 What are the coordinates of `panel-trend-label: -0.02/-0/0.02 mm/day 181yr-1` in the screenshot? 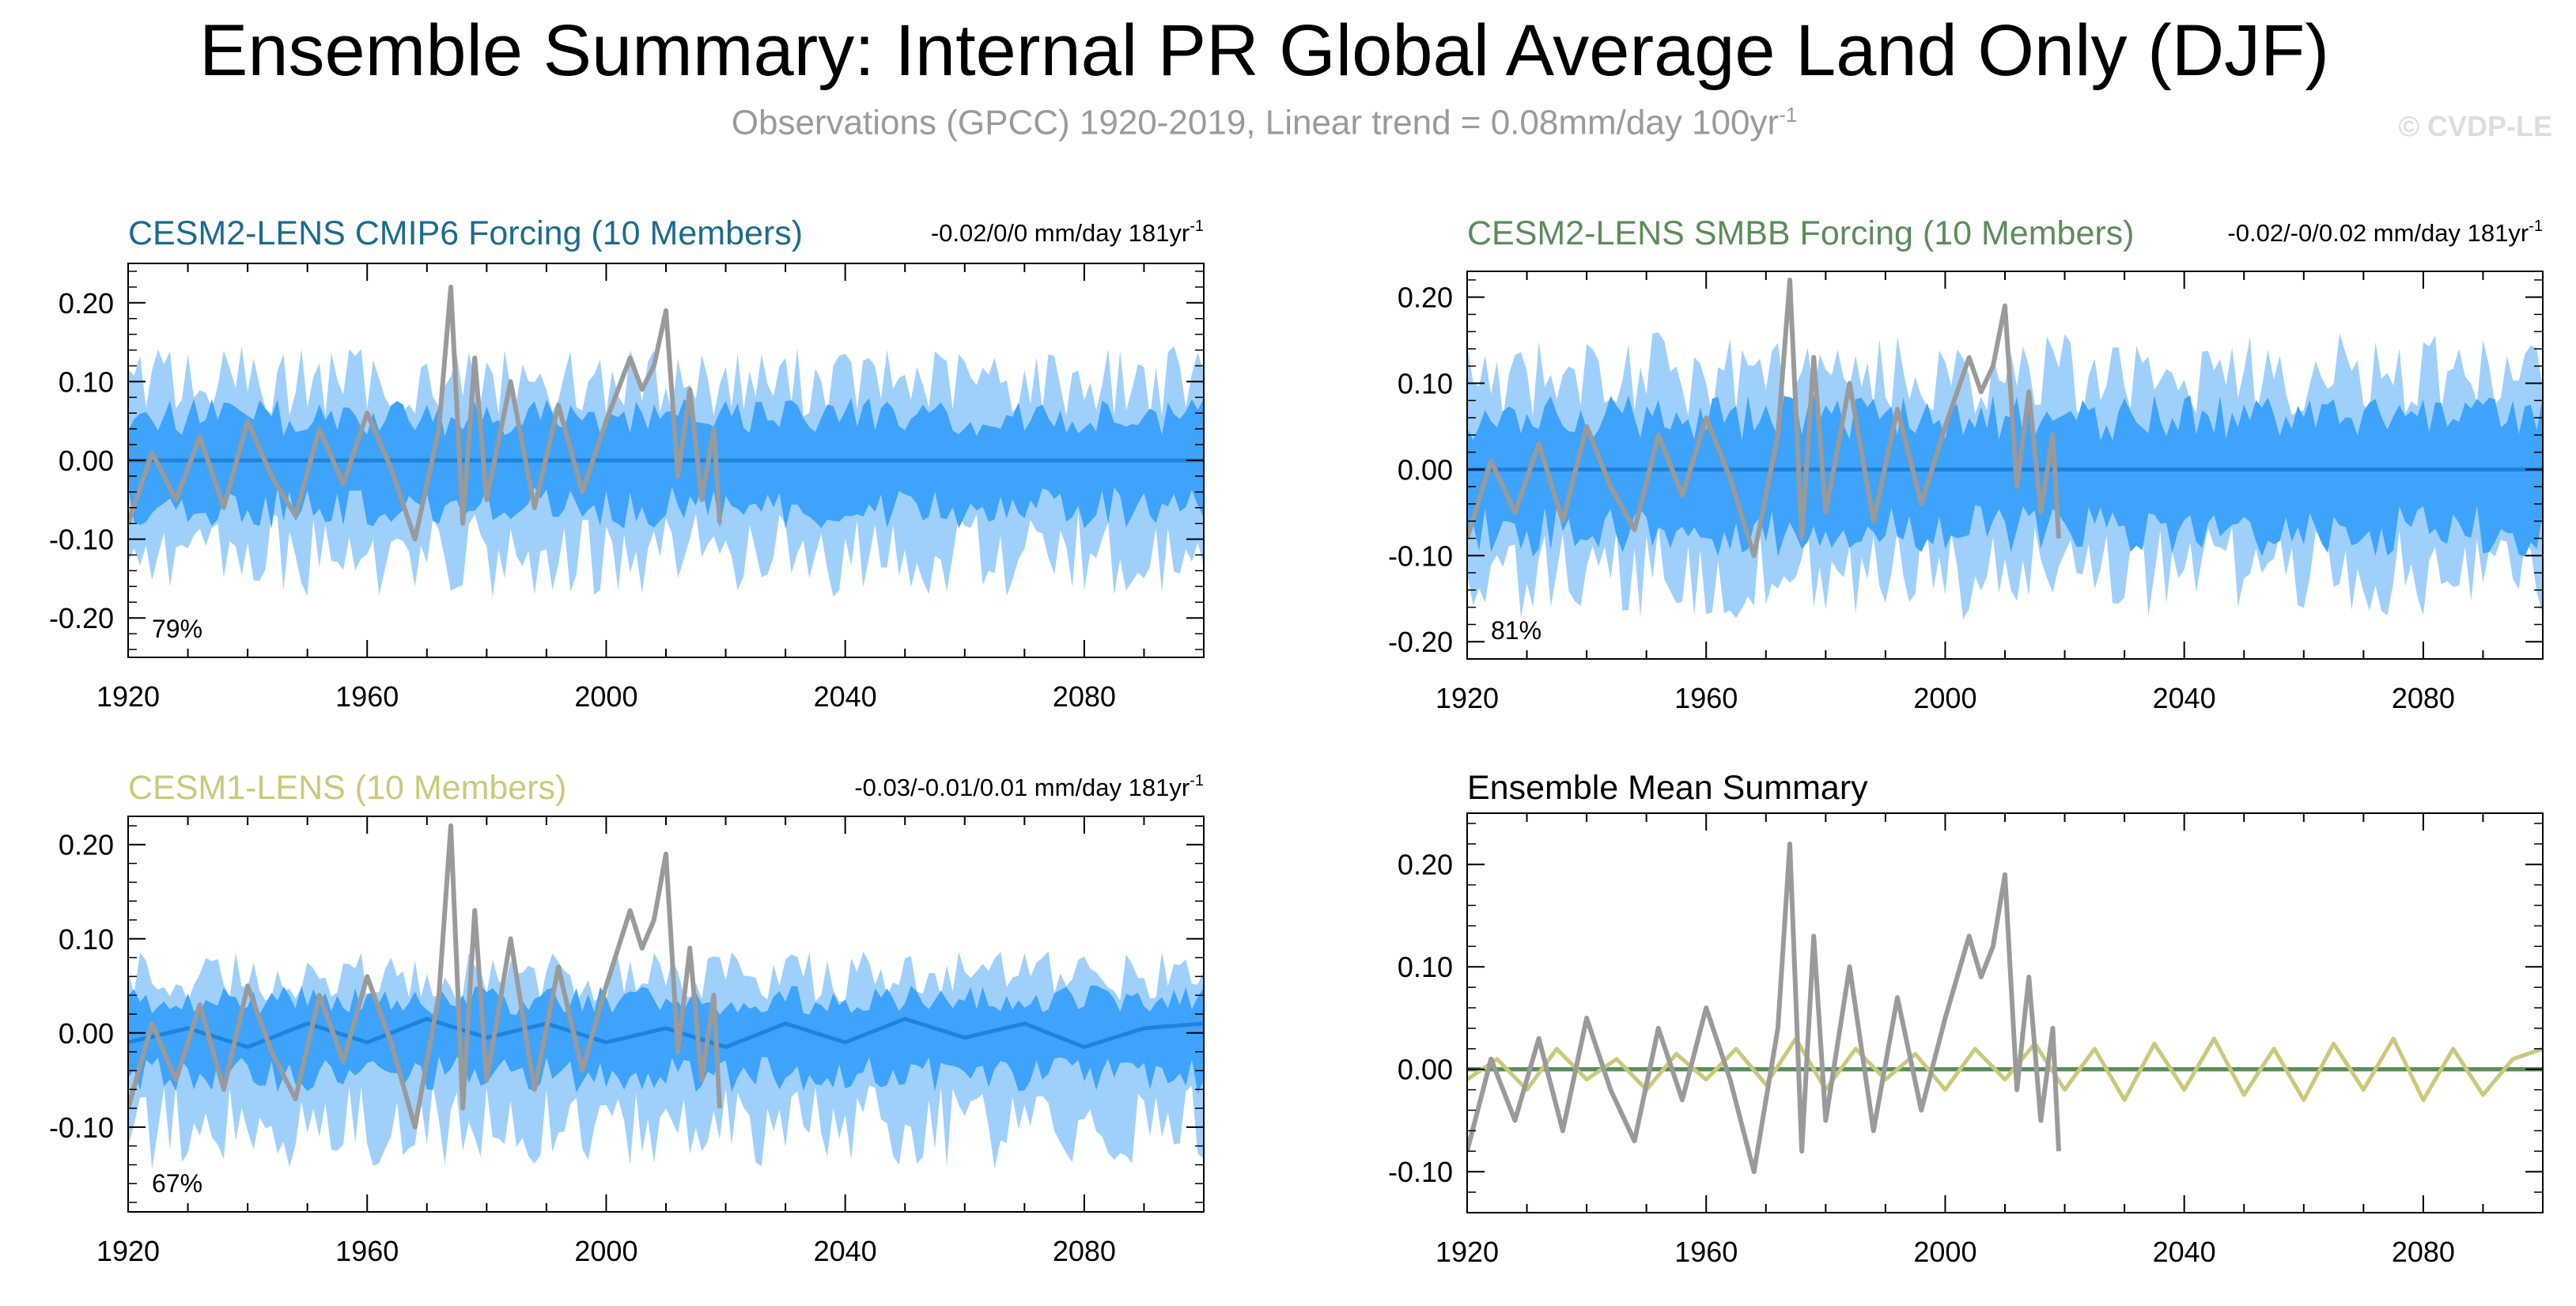 It's located at (2385, 232).